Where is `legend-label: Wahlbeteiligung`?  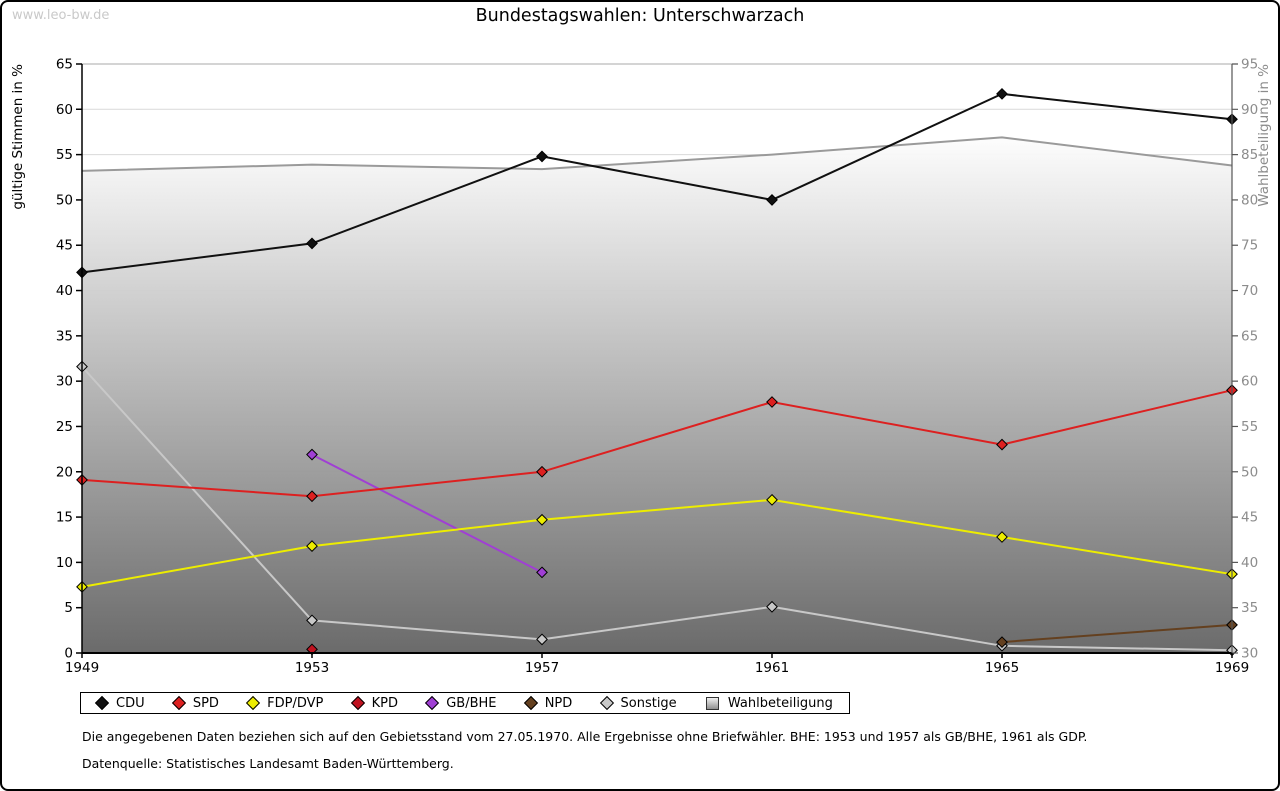
legend-label: Wahlbeteiligung is located at coordinates (780, 703).